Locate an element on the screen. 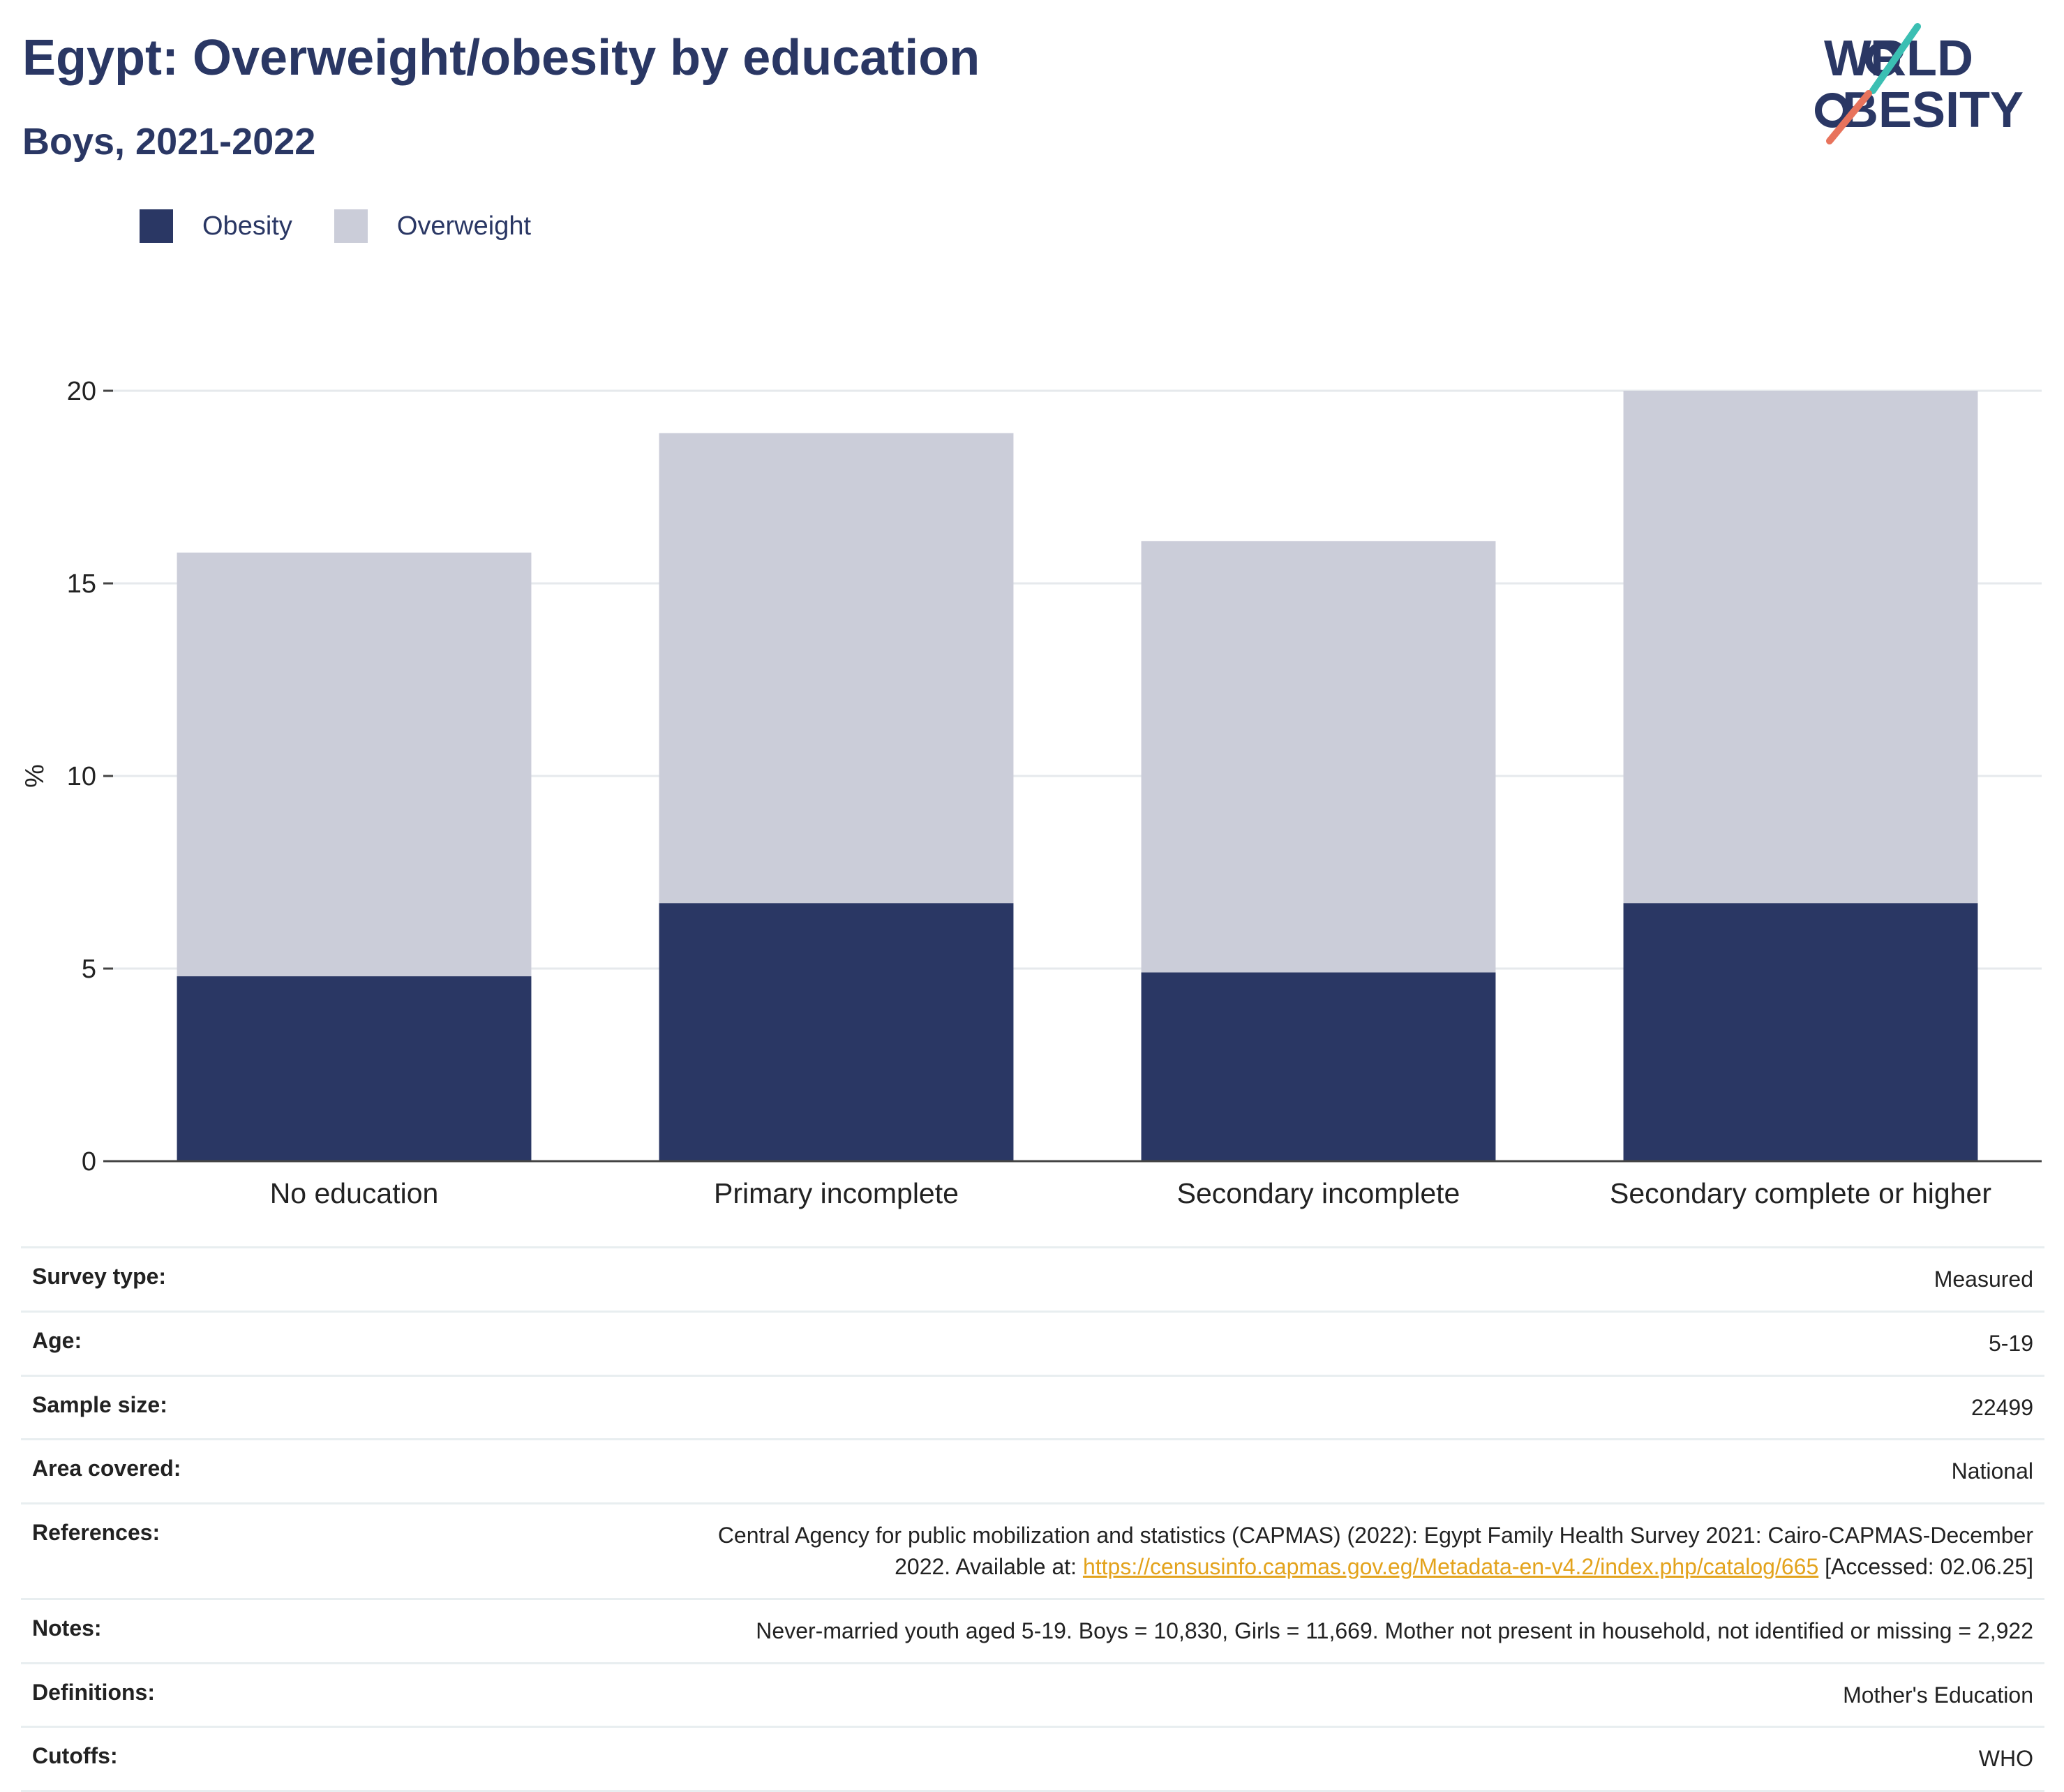  info-key: Cutoffs: is located at coordinates (213, 1759).